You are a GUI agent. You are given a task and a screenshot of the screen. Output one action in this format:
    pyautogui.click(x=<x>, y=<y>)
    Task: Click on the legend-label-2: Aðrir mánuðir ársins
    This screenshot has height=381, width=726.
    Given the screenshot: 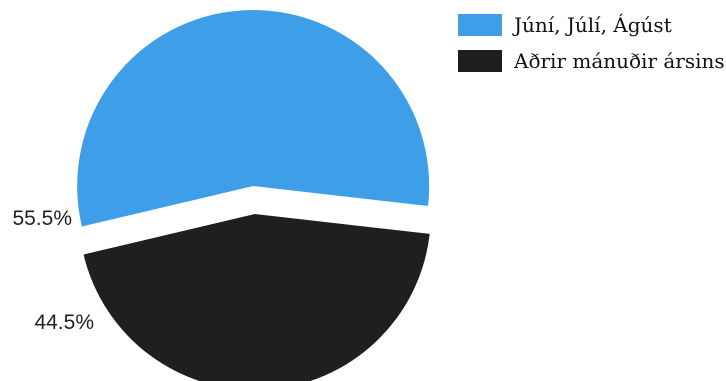 What is the action you would take?
    pyautogui.click(x=619, y=61)
    